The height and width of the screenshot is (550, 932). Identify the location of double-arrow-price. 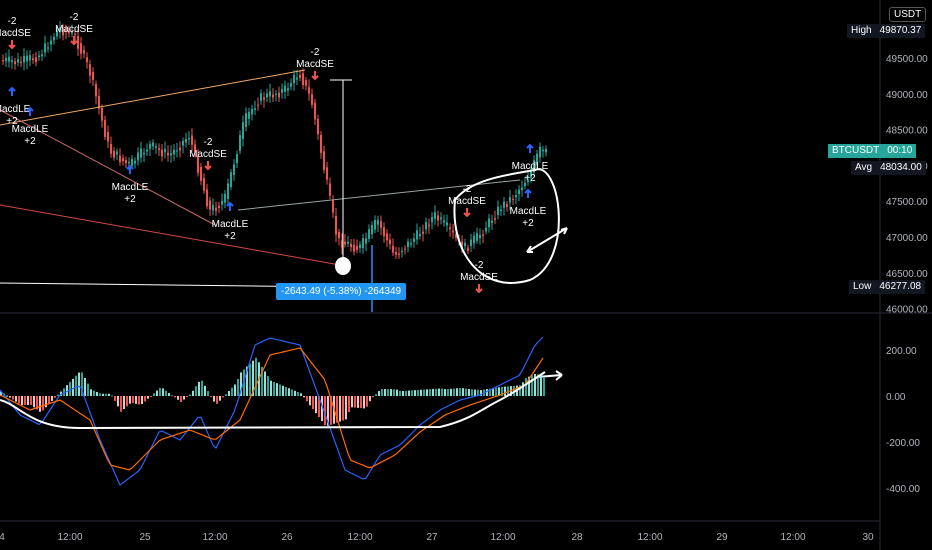
(547, 240).